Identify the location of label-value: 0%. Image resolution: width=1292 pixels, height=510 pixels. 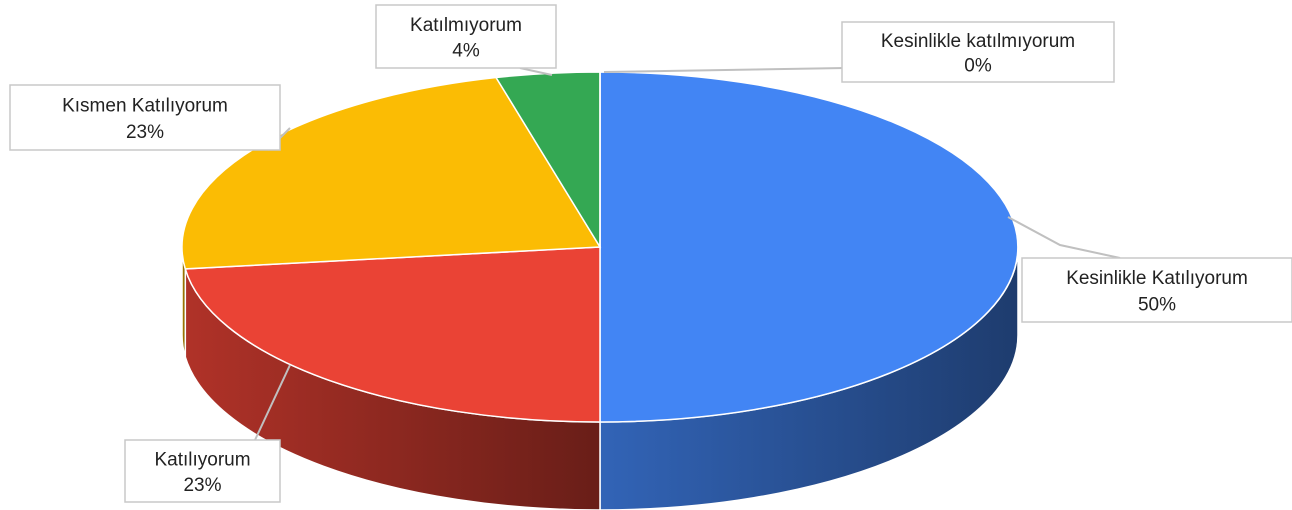
(978, 65).